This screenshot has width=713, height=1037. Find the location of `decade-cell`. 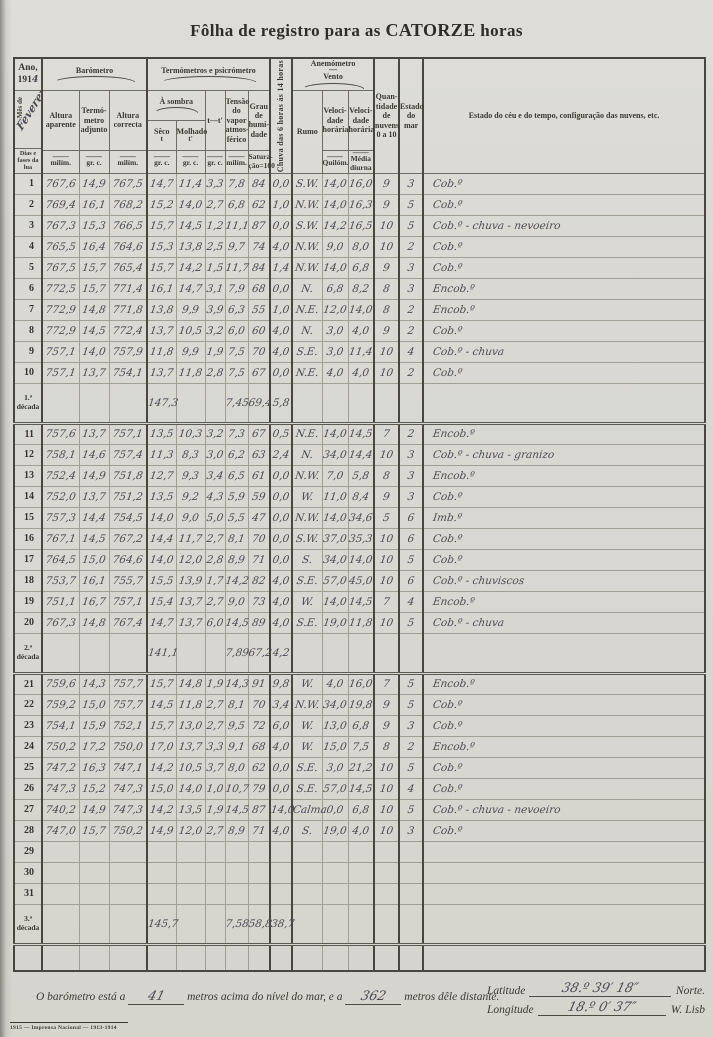

decade-cell is located at coordinates (128, 403).